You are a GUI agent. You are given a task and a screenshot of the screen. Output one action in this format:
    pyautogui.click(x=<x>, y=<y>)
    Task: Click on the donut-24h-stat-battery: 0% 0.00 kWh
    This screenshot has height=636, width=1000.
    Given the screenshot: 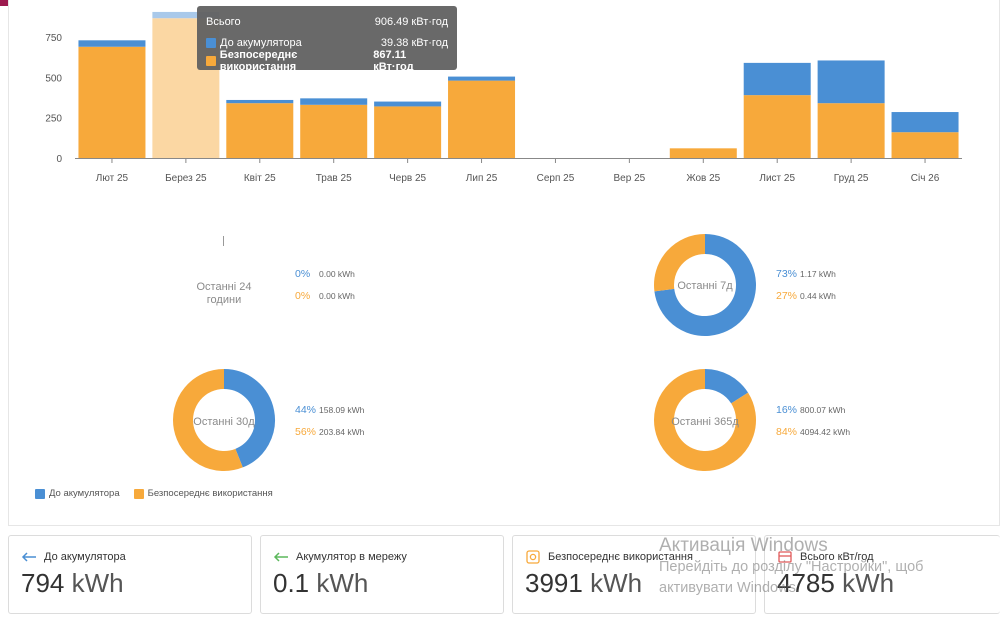 What is the action you would take?
    pyautogui.click(x=325, y=274)
    